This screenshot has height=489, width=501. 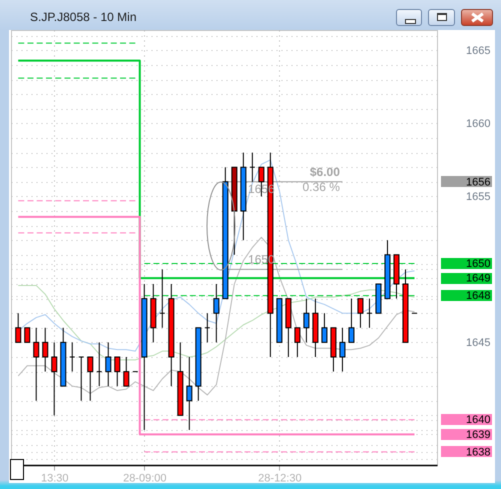 What do you see at coordinates (478, 124) in the screenshot?
I see `y-tick-label: 1660` at bounding box center [478, 124].